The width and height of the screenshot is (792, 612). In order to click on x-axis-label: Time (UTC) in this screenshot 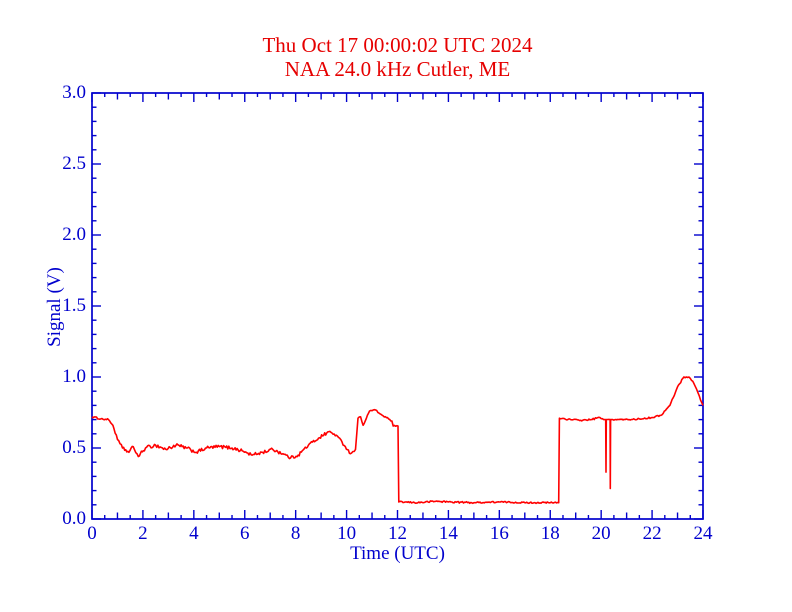, I will do `click(397, 553)`.